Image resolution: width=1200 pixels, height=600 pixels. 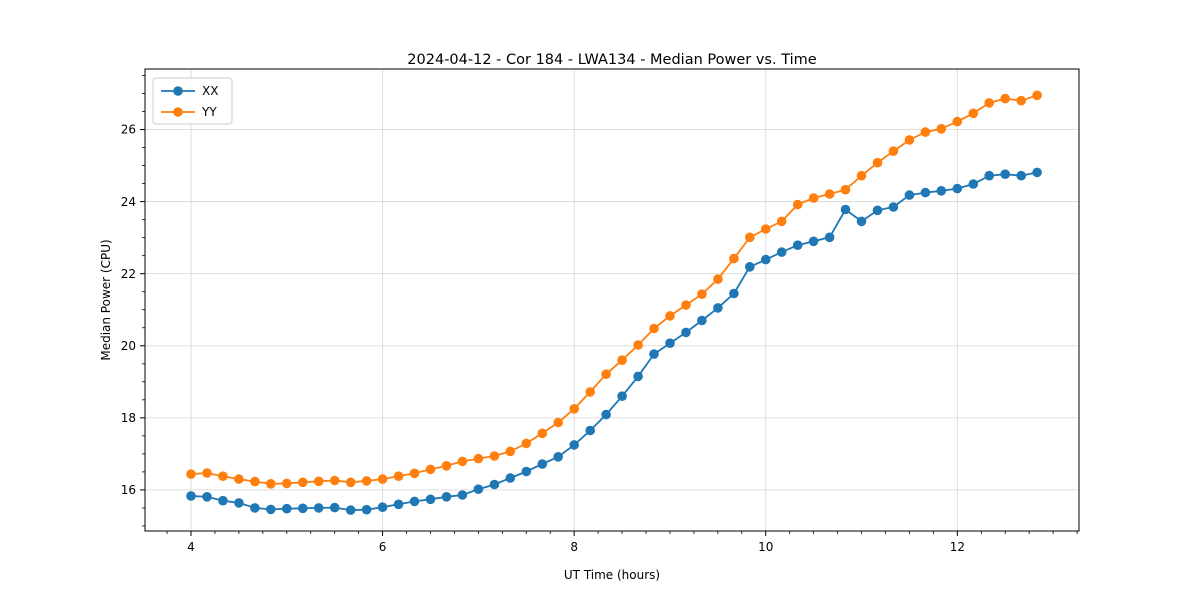 I want to click on x-tick-label: 4, so click(x=191, y=547).